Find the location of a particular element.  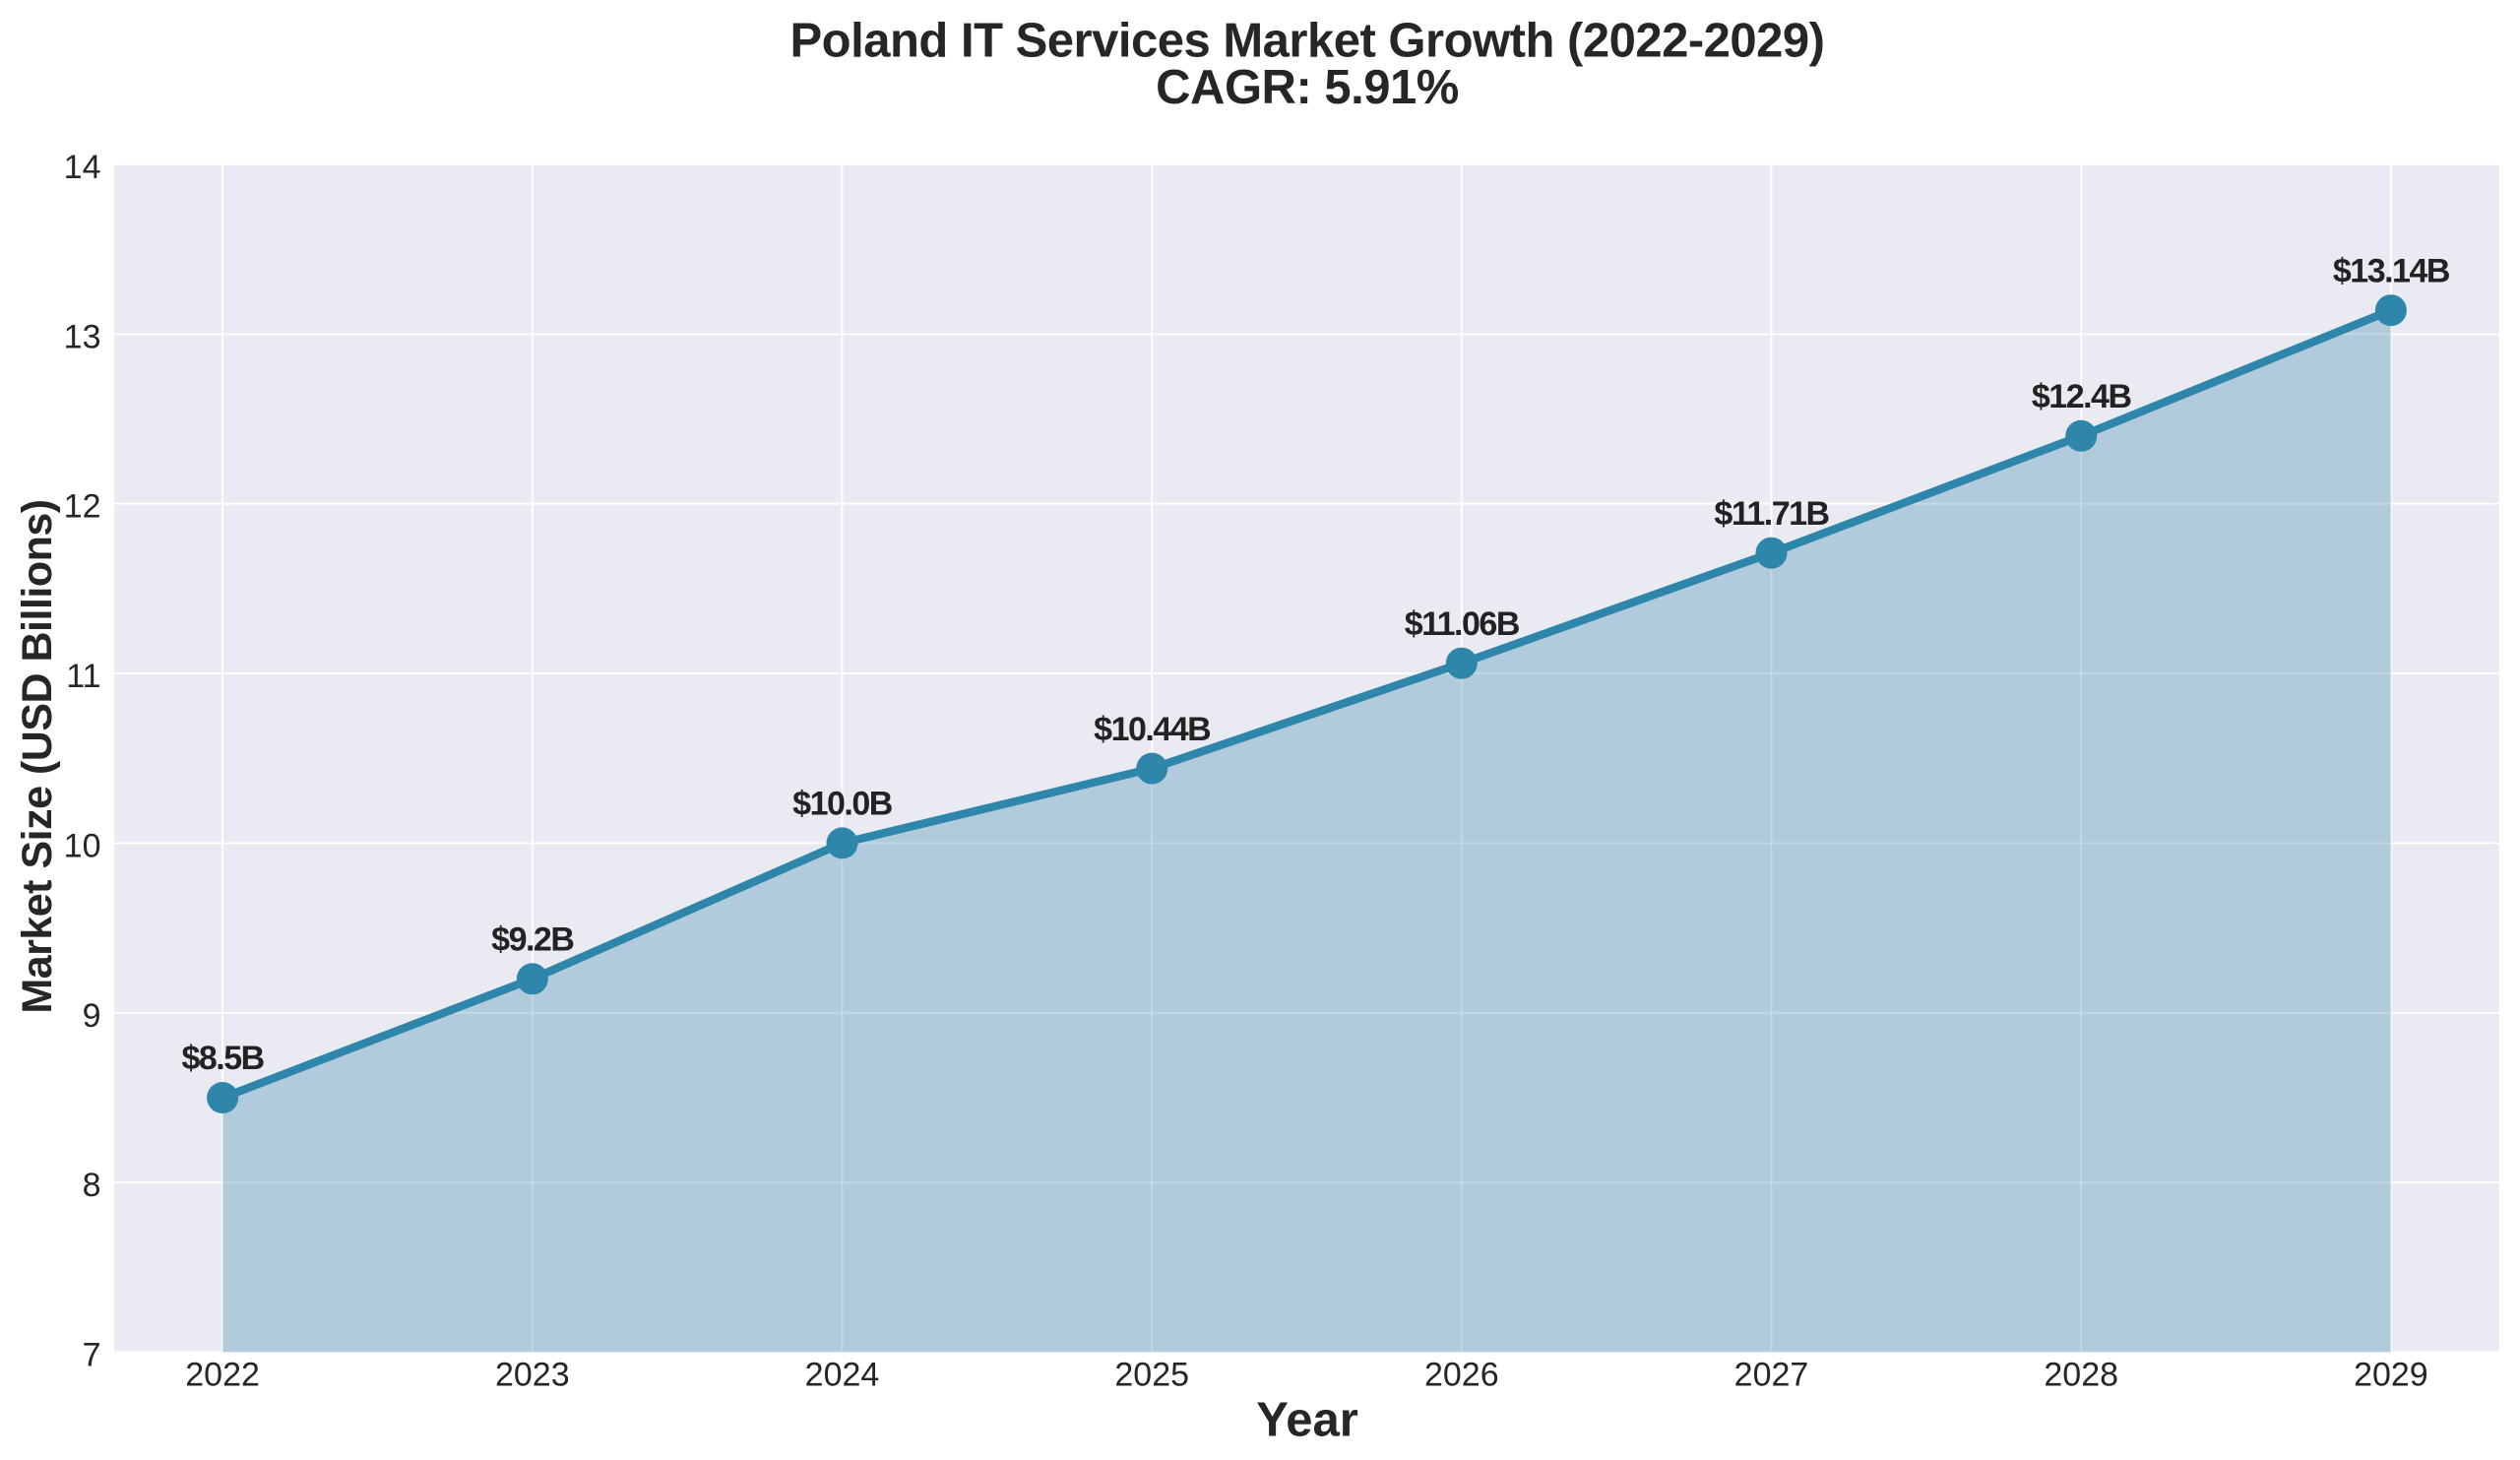

svg-text: Market Size (USD Billions) is located at coordinates (37, 756).